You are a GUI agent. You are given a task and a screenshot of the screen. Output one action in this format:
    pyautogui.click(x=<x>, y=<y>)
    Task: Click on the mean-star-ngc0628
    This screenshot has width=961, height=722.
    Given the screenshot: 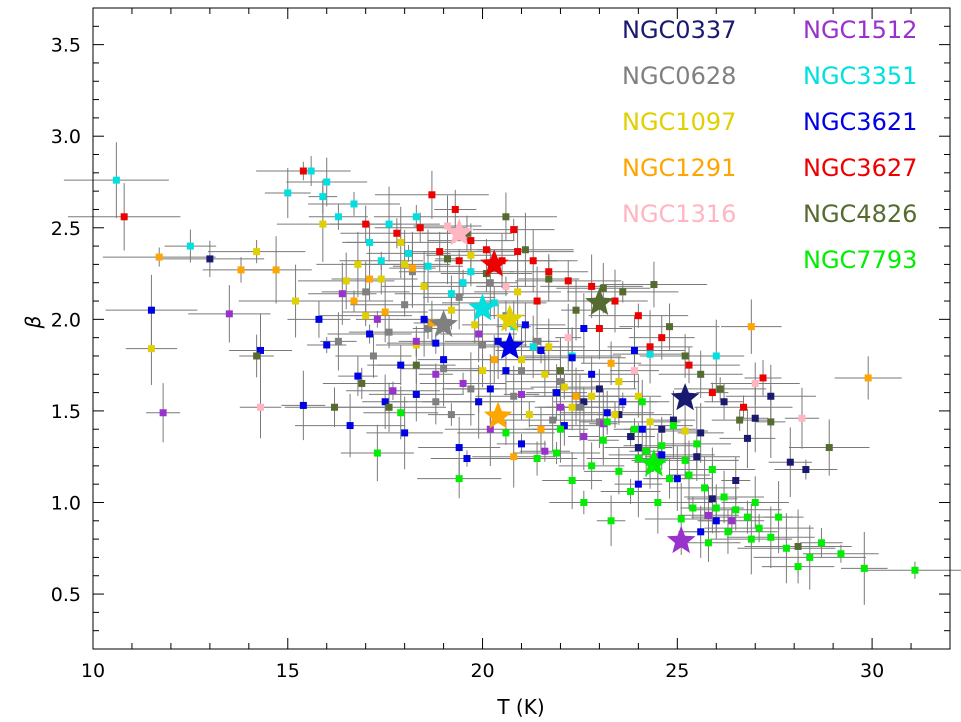 What is the action you would take?
    pyautogui.click(x=443, y=323)
    